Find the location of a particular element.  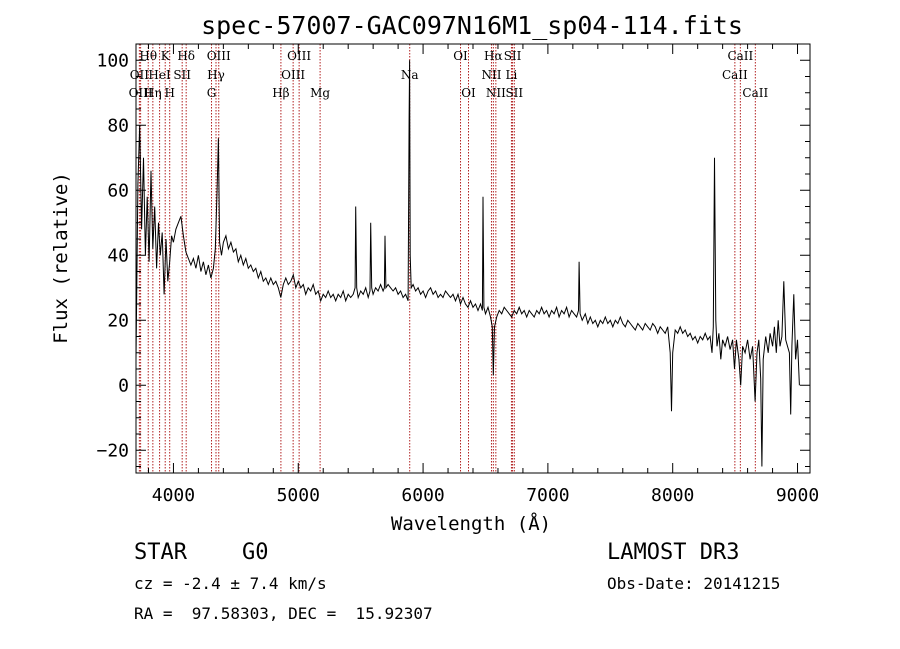

line-marker-label: Hη is located at coordinates (153, 93).